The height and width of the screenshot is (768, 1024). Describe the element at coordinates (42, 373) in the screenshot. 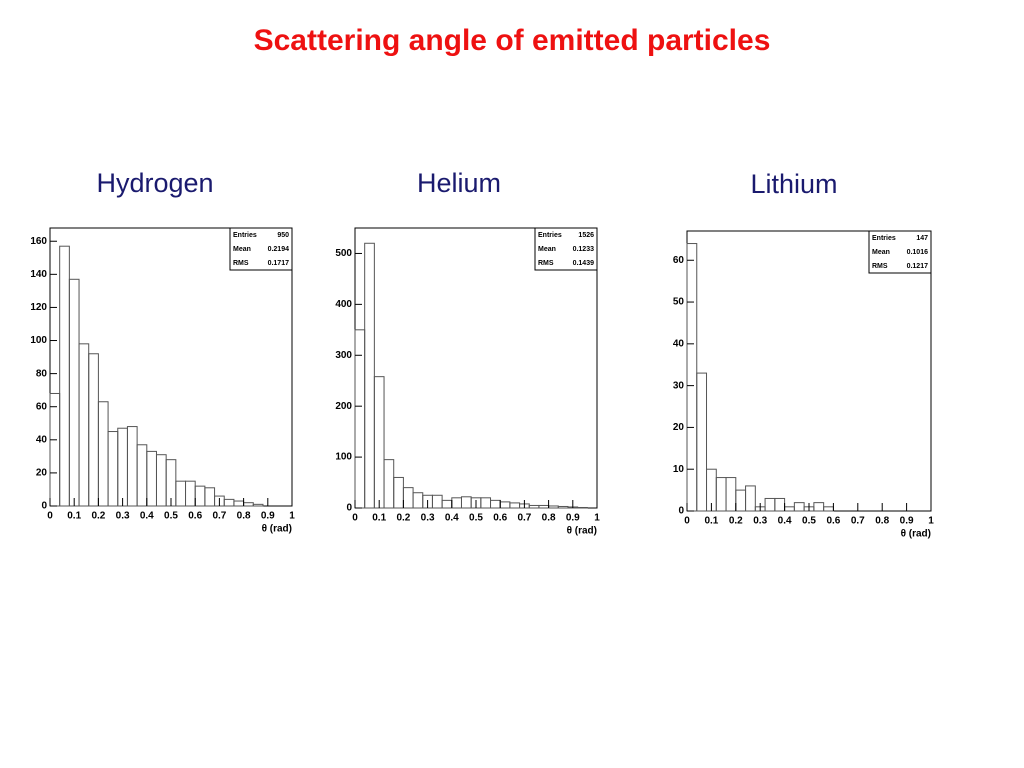

I see `y-tick-label: 80` at that location.